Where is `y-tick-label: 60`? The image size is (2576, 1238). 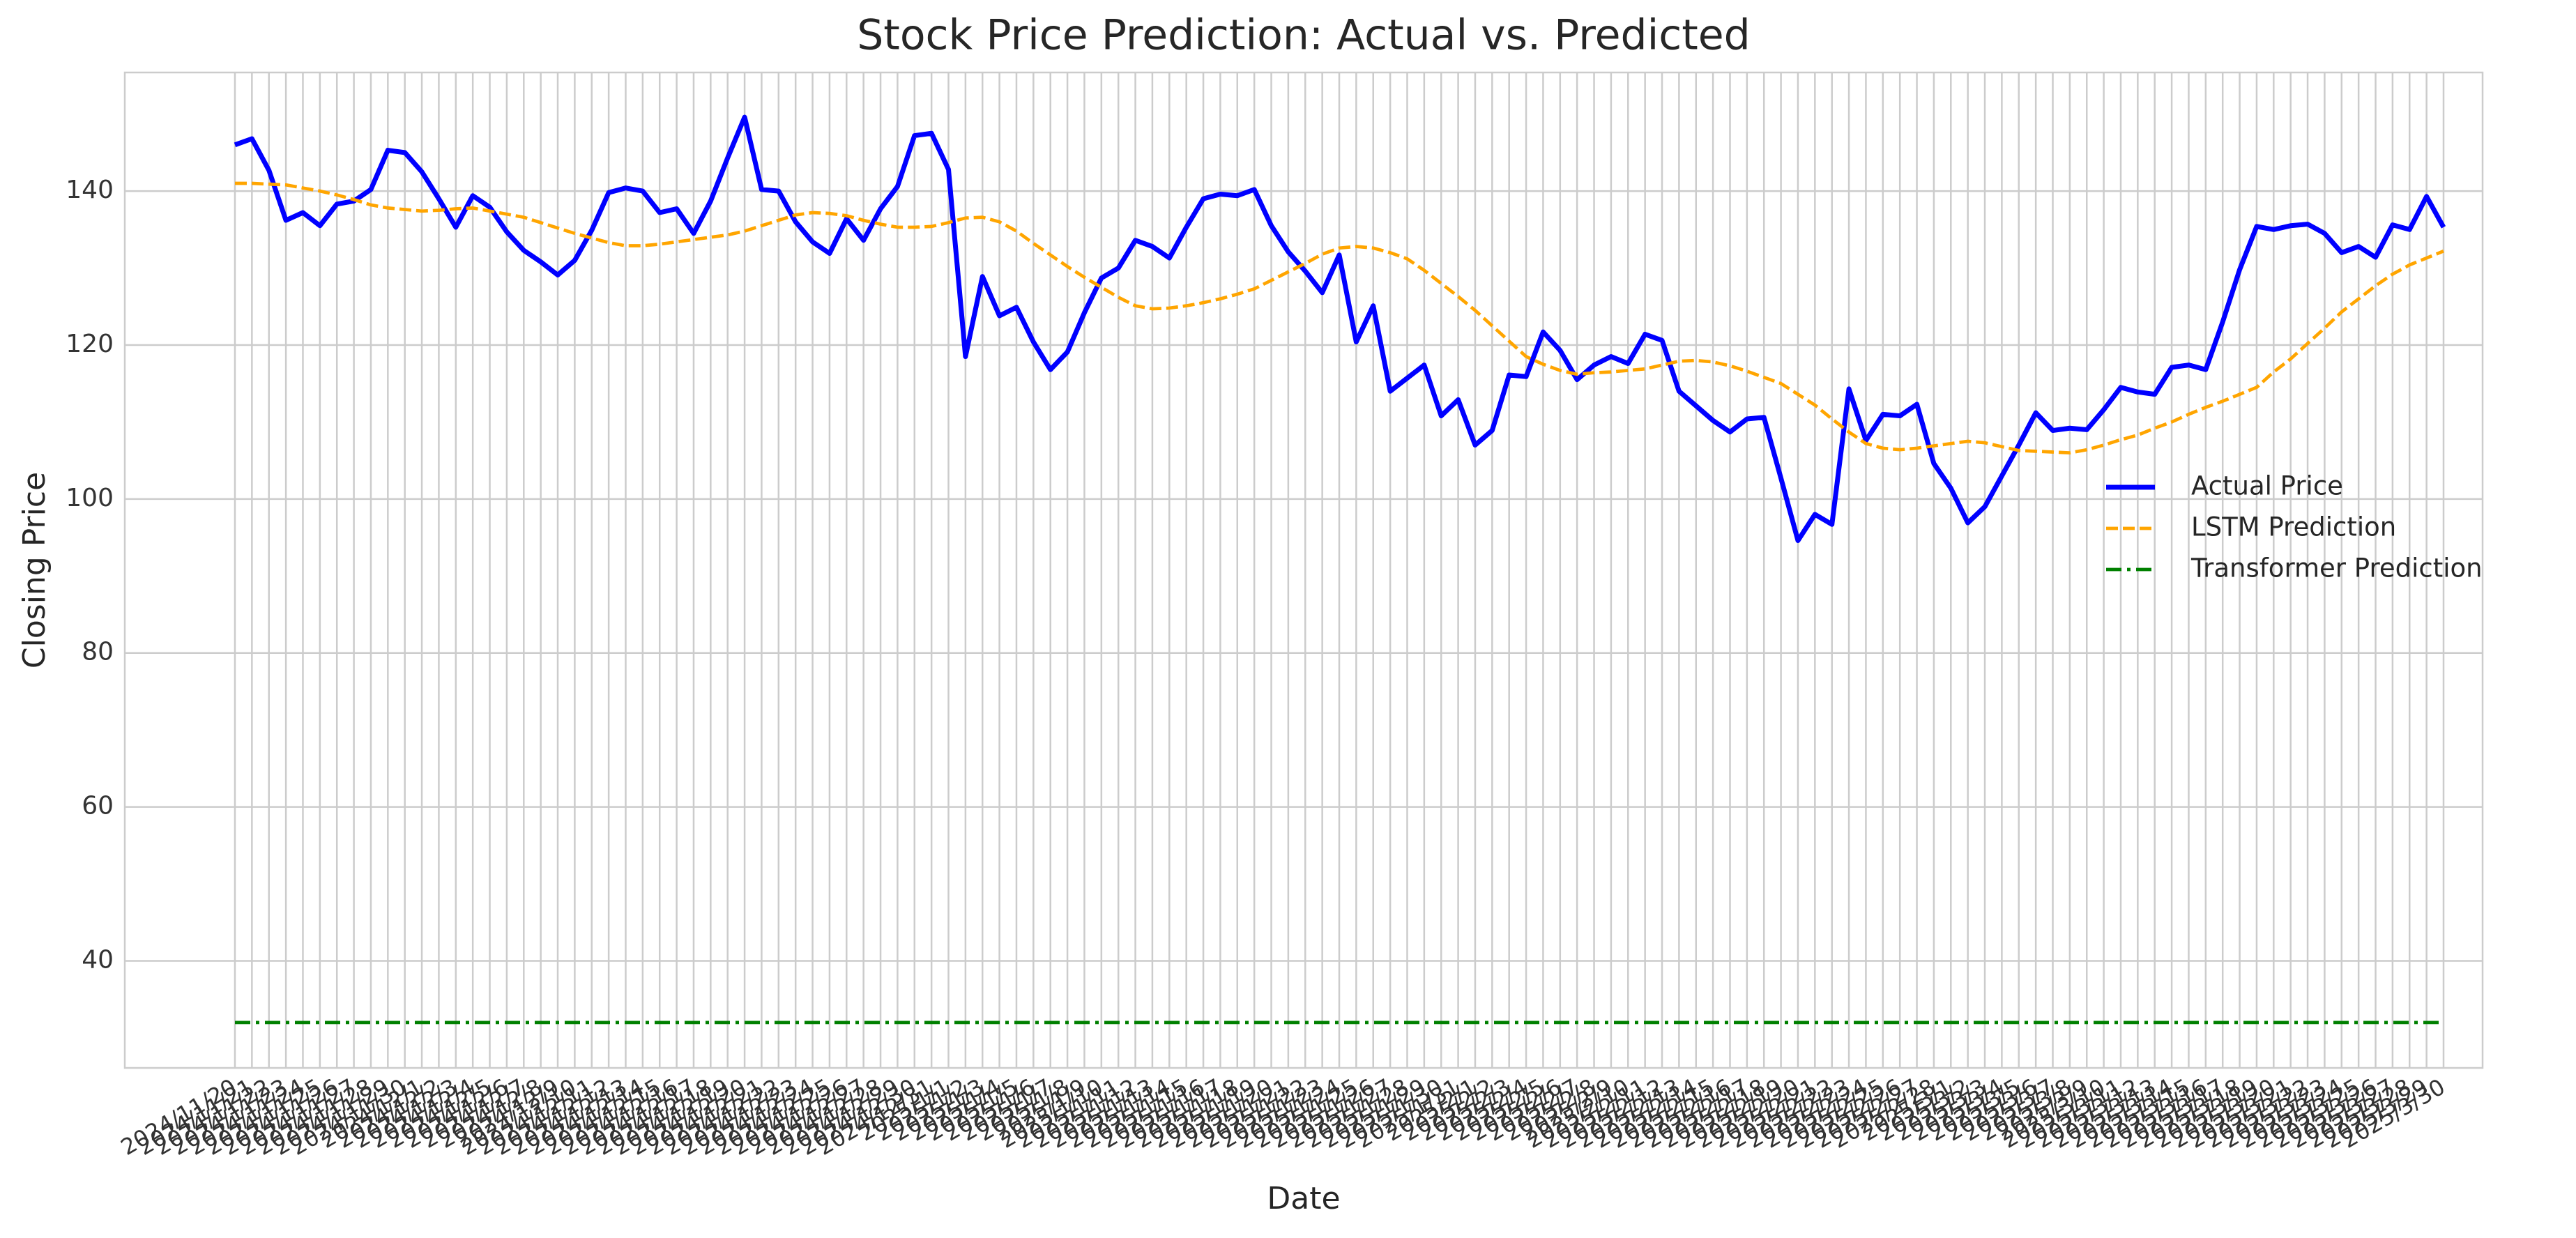 y-tick-label: 60 is located at coordinates (98, 806).